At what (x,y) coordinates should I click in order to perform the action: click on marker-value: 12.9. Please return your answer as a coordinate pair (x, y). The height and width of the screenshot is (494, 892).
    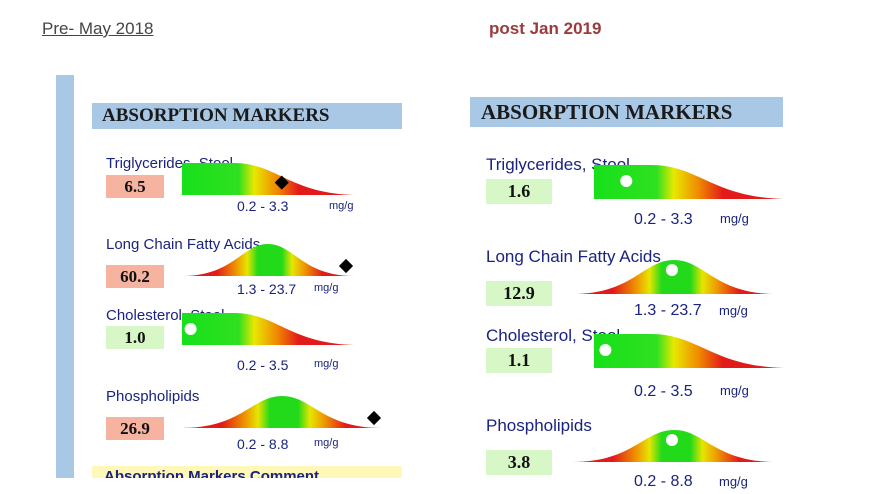
    Looking at the image, I should click on (519, 293).